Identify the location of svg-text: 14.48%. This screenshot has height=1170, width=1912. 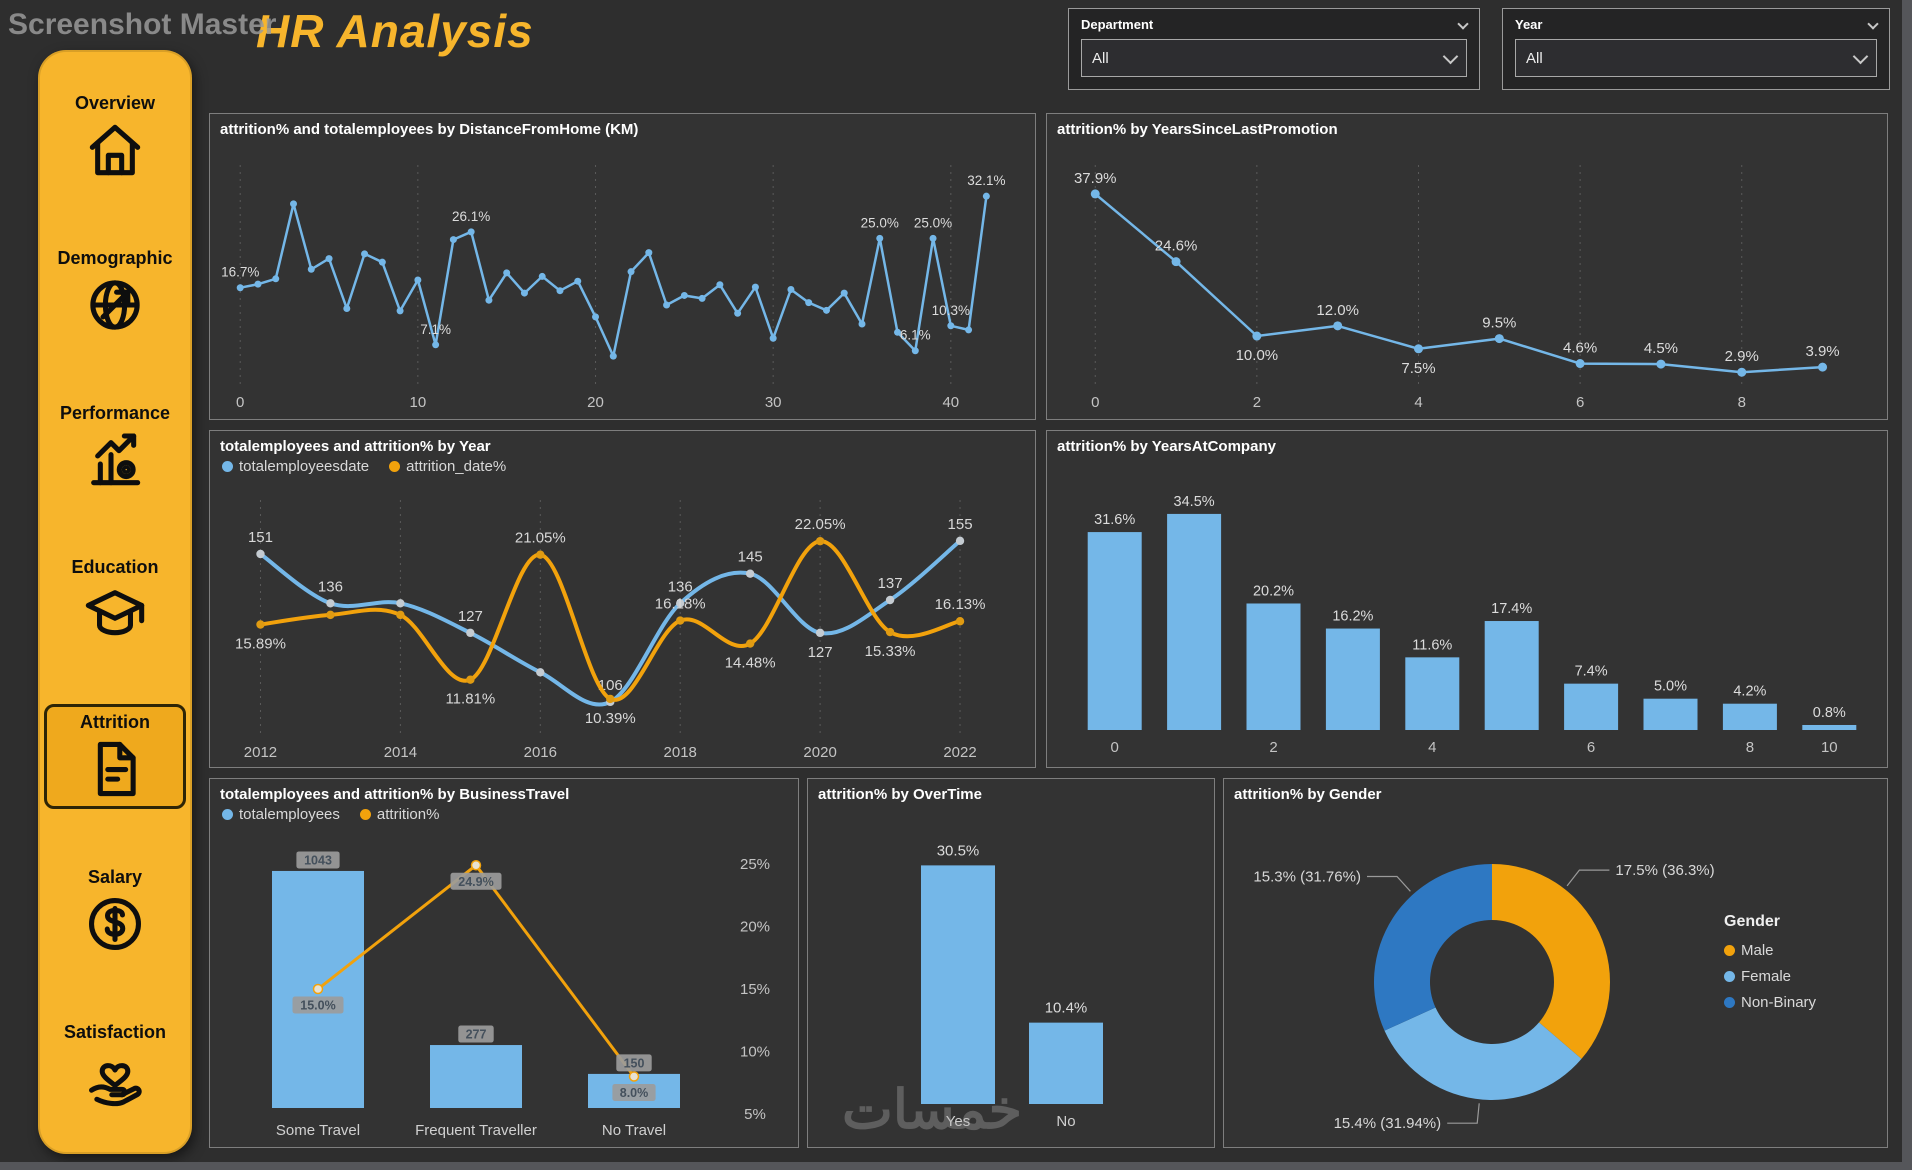
(750, 663).